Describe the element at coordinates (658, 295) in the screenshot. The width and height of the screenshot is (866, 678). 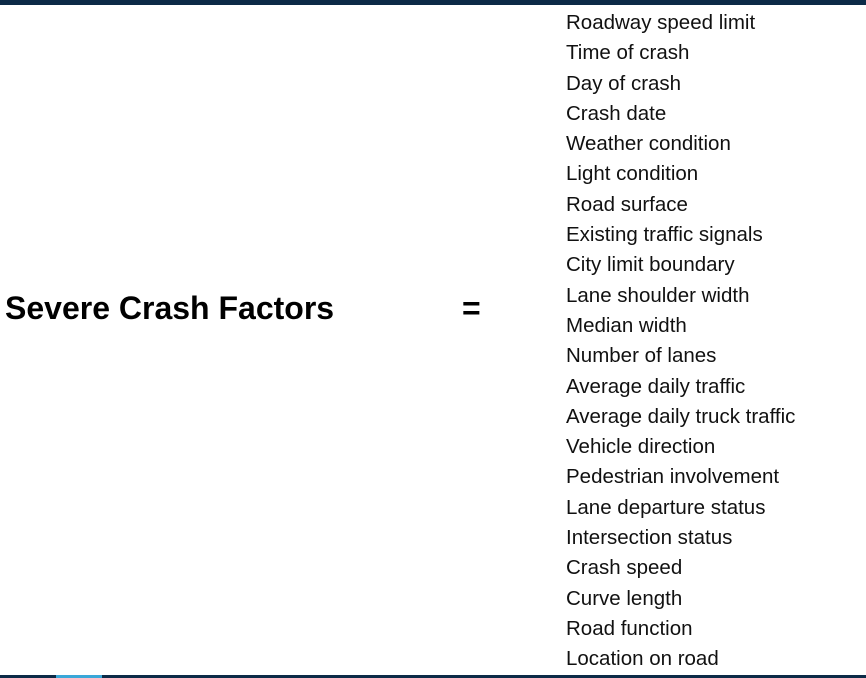
I see `factor-item: Lane shoulder width` at that location.